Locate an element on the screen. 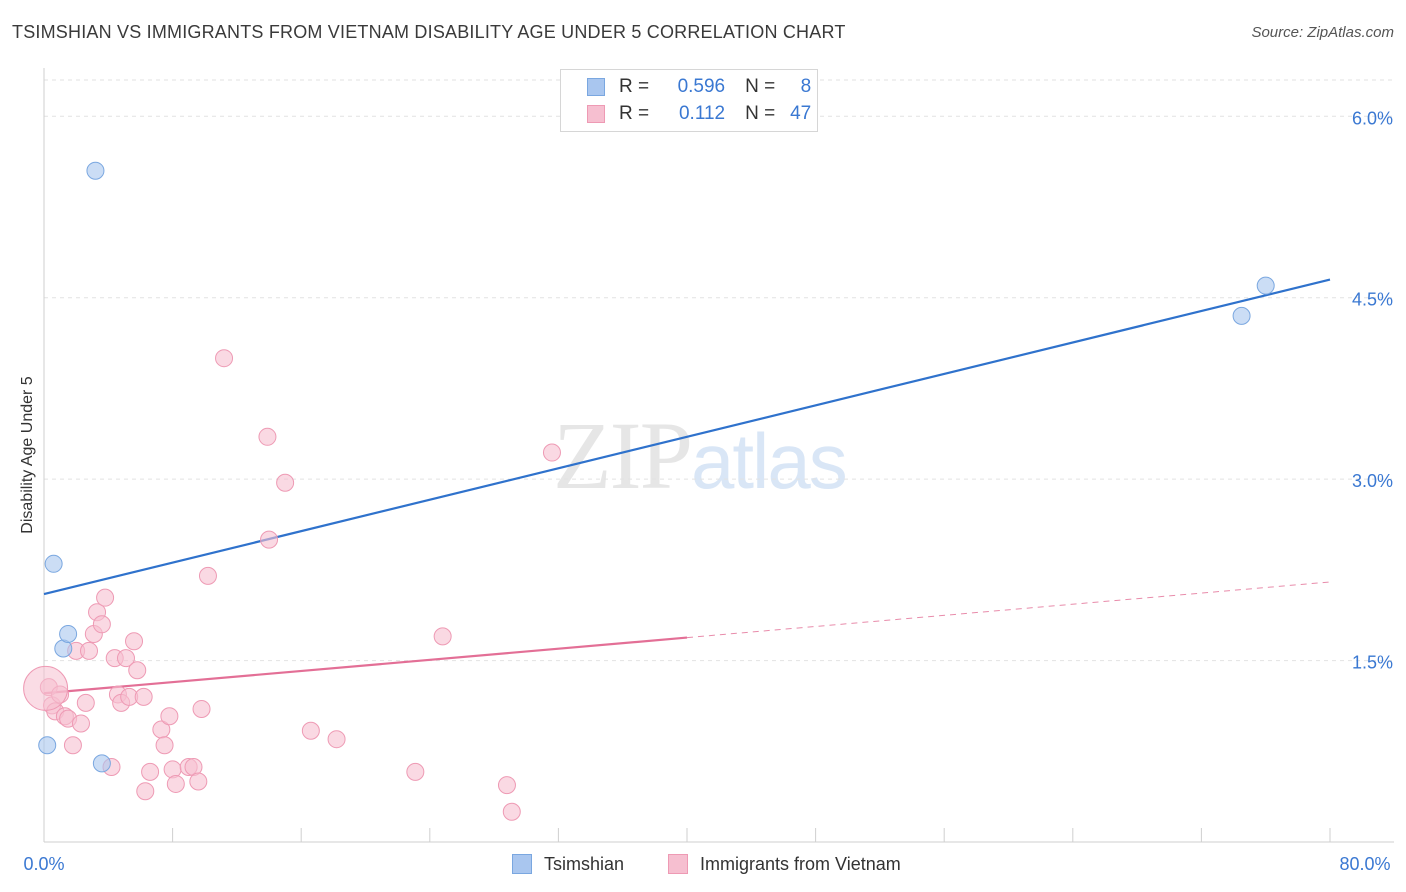 The image size is (1406, 892). stats-legend-row-tsimshian: R = 0.596 N = 8 is located at coordinates (699, 87).